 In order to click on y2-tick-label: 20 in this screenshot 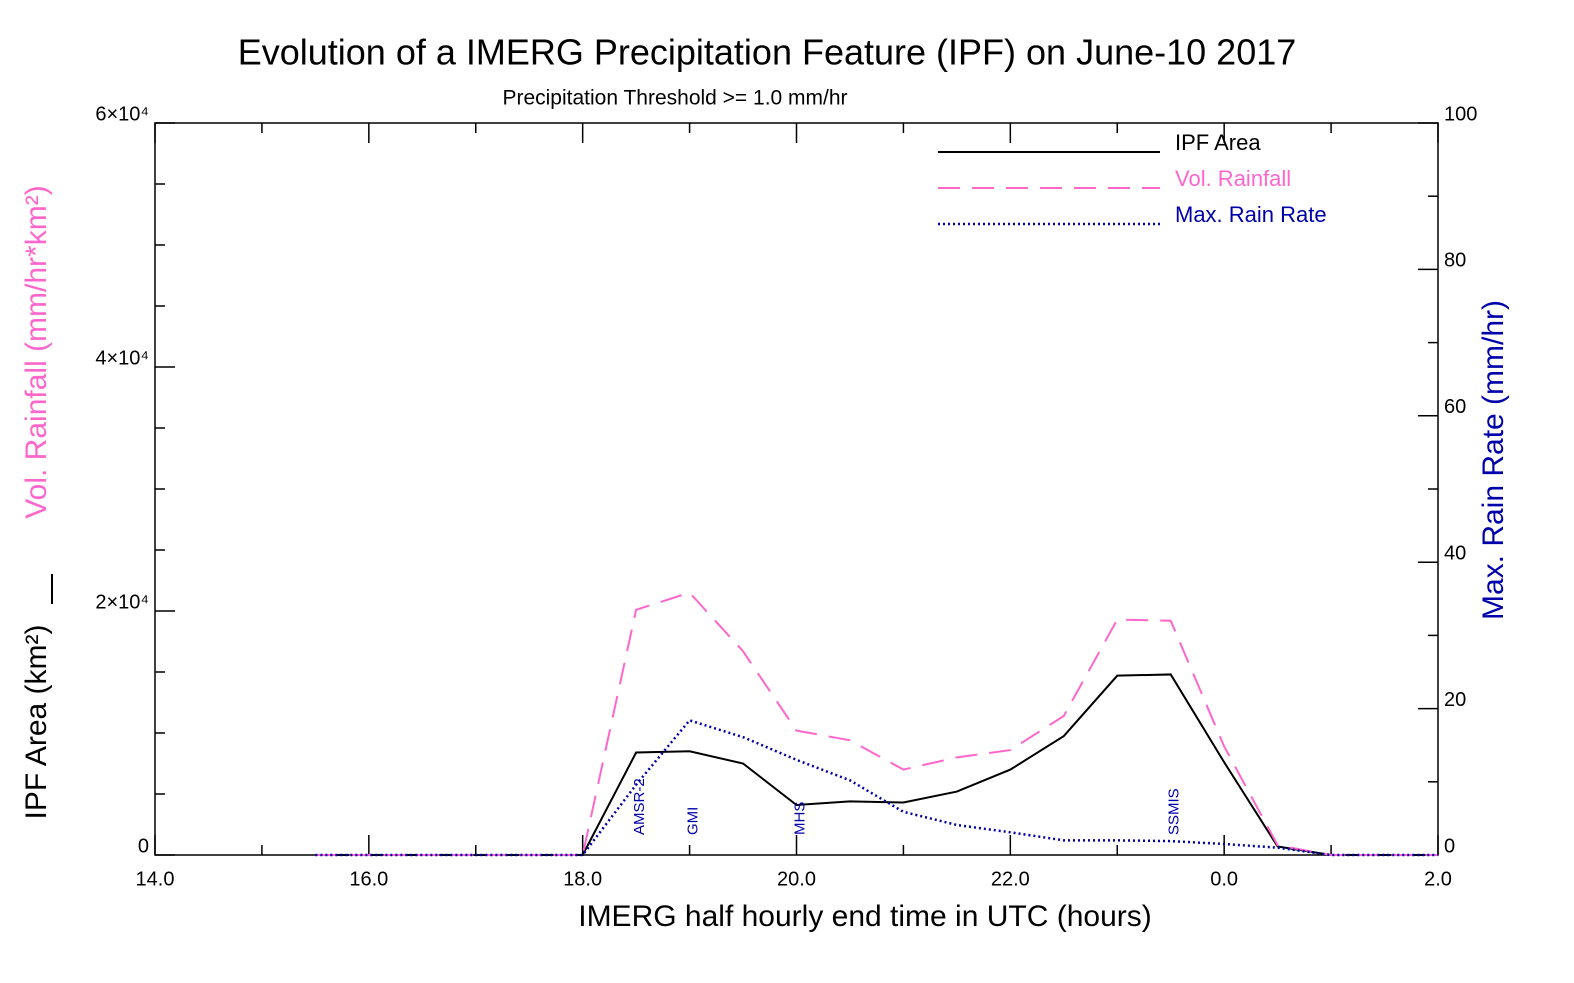, I will do `click(1455, 700)`.